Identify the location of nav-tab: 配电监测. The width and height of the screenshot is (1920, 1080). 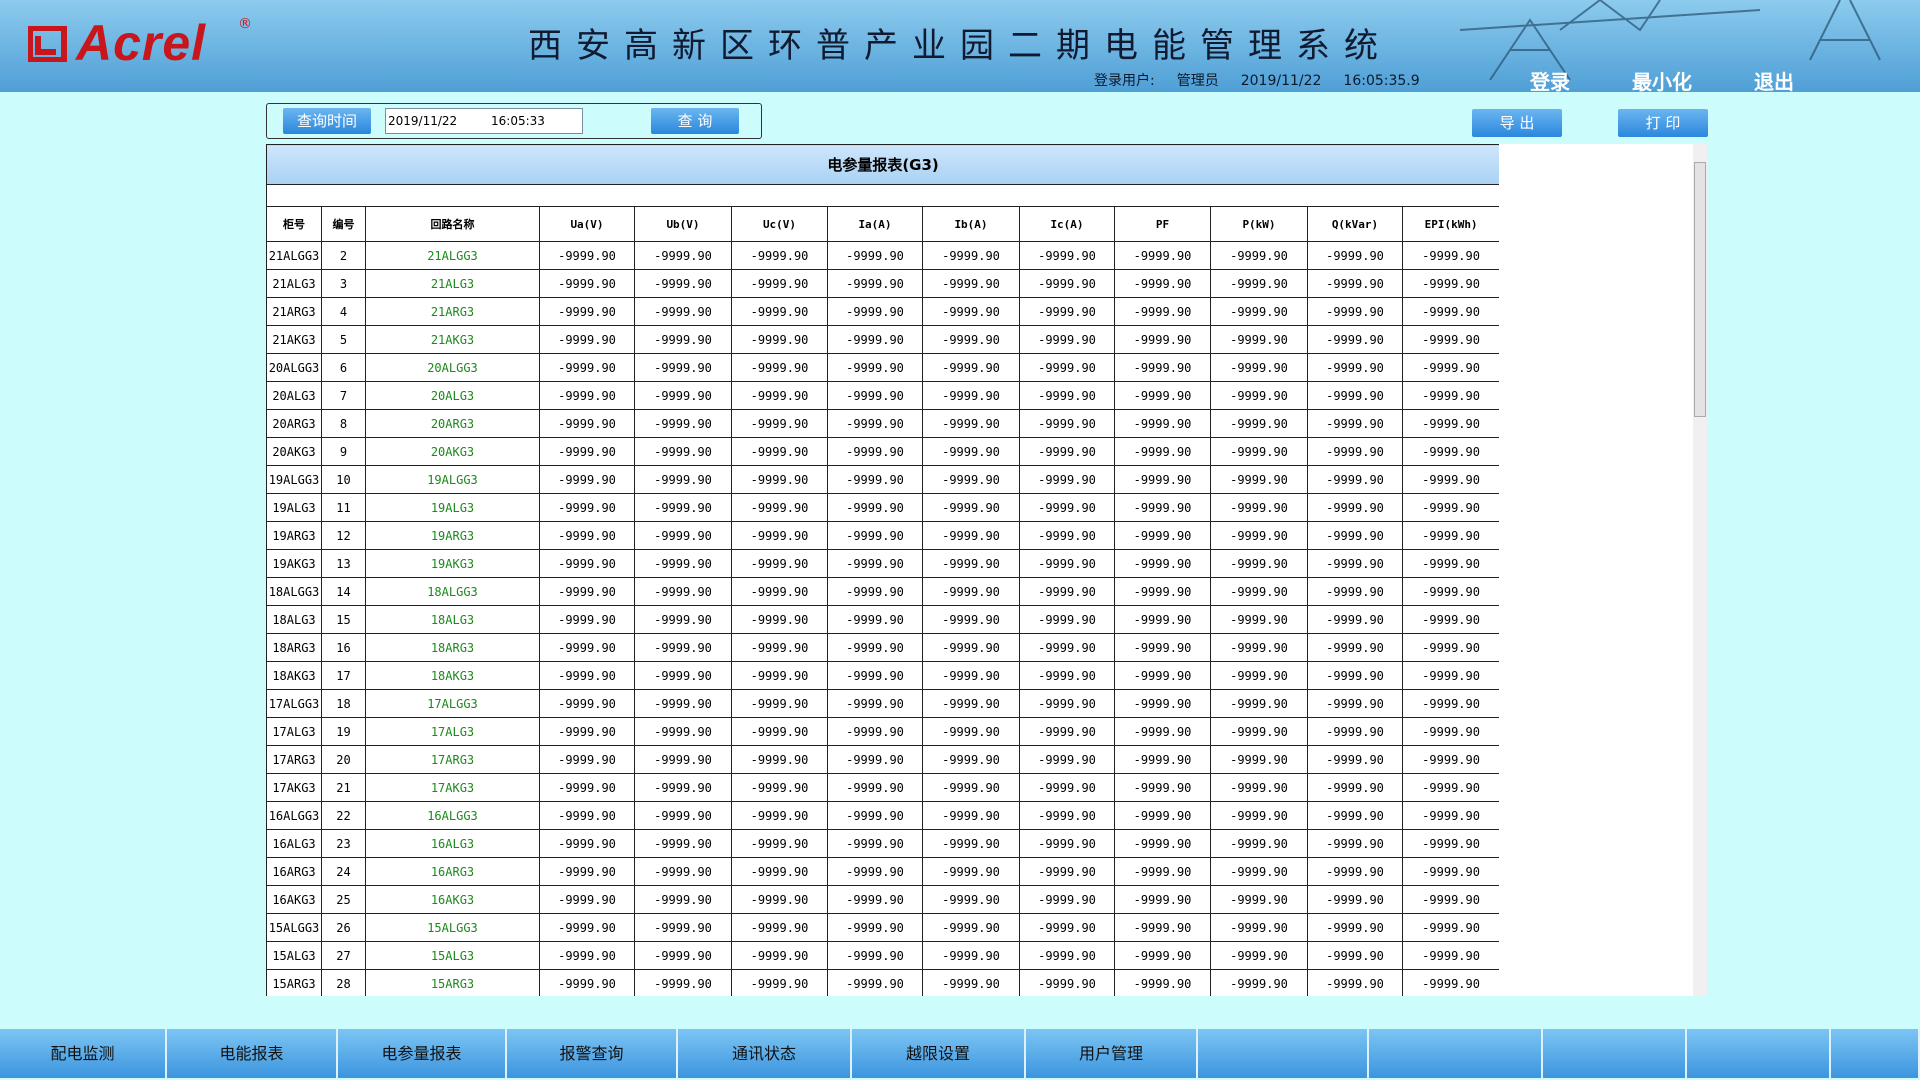
(83, 1053).